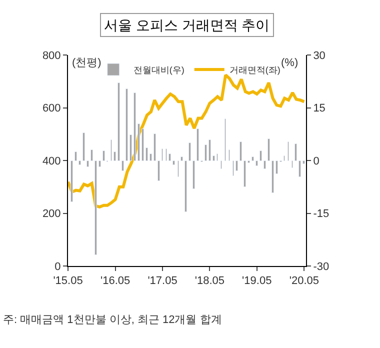 This screenshot has height=348, width=380. Describe the element at coordinates (115, 281) in the screenshot. I see `x-tick-label: '16.05` at that location.